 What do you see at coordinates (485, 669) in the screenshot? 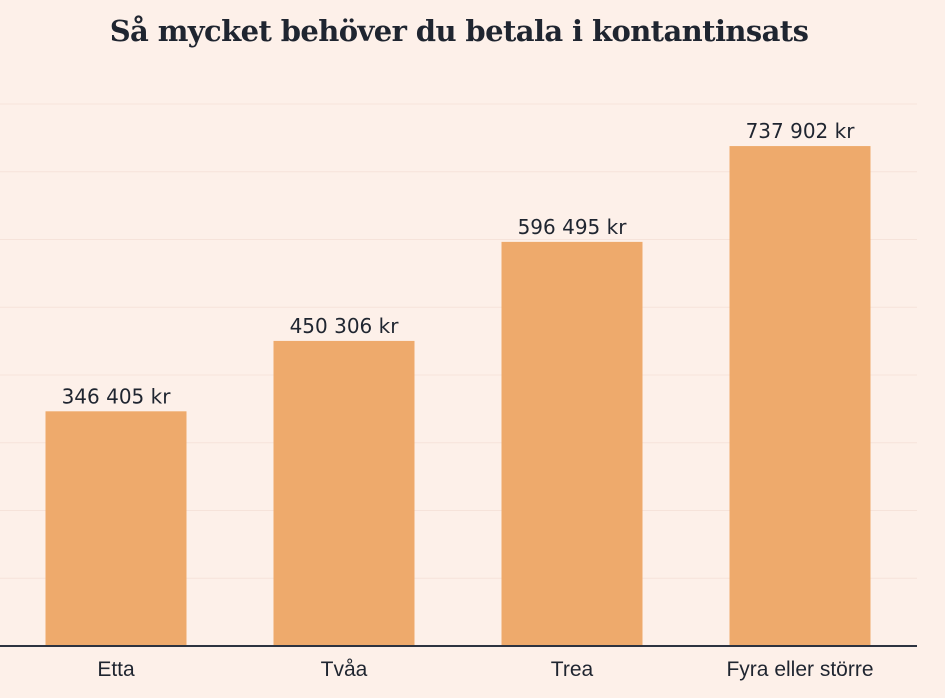
I see `category-labels: Etta Tvåa Trea Fyra eller större` at bounding box center [485, 669].